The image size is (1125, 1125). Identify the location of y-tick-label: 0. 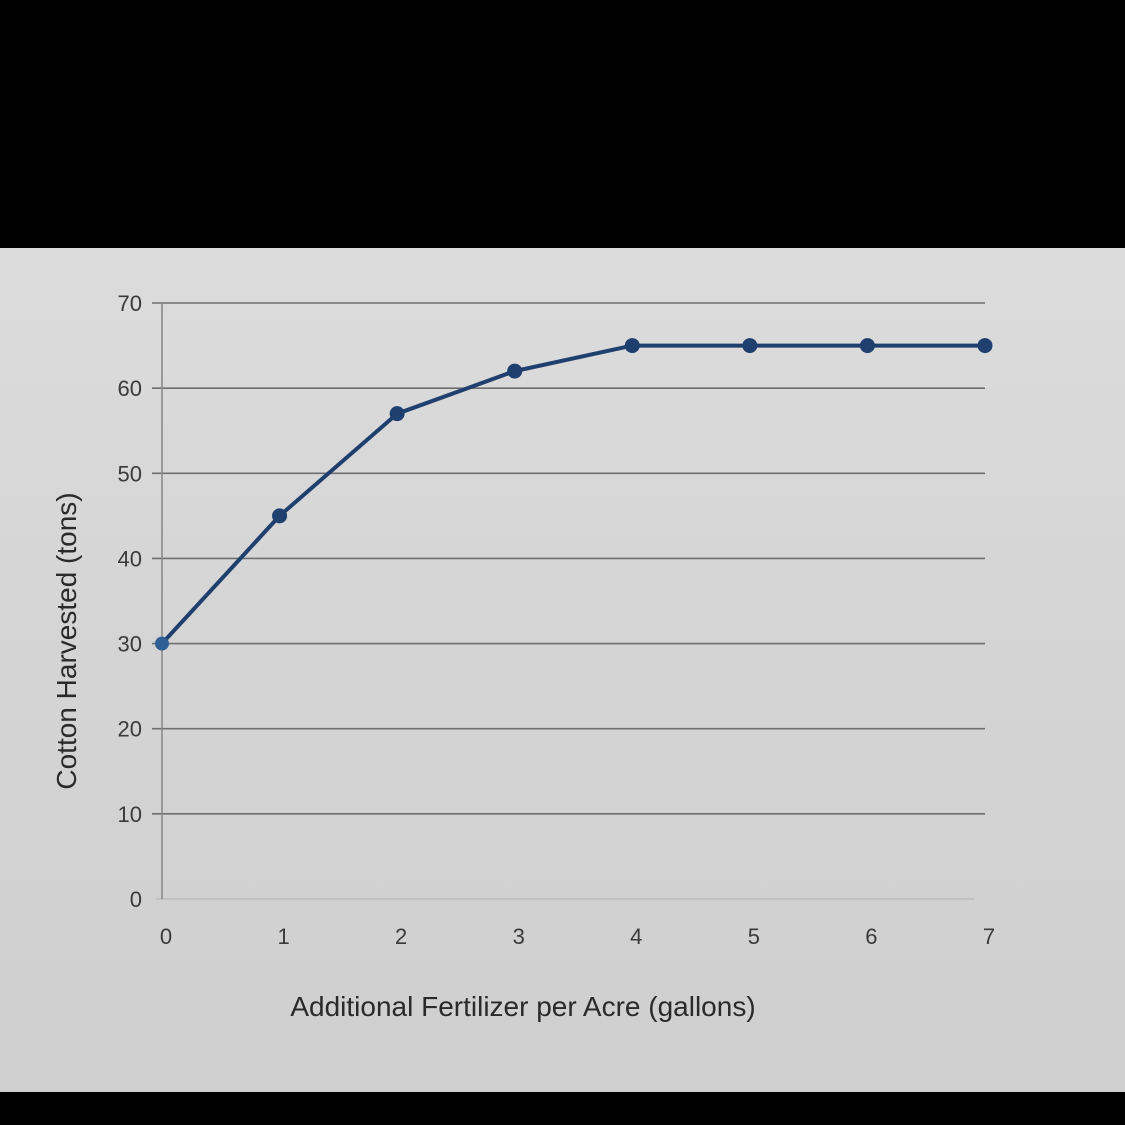
(136, 899).